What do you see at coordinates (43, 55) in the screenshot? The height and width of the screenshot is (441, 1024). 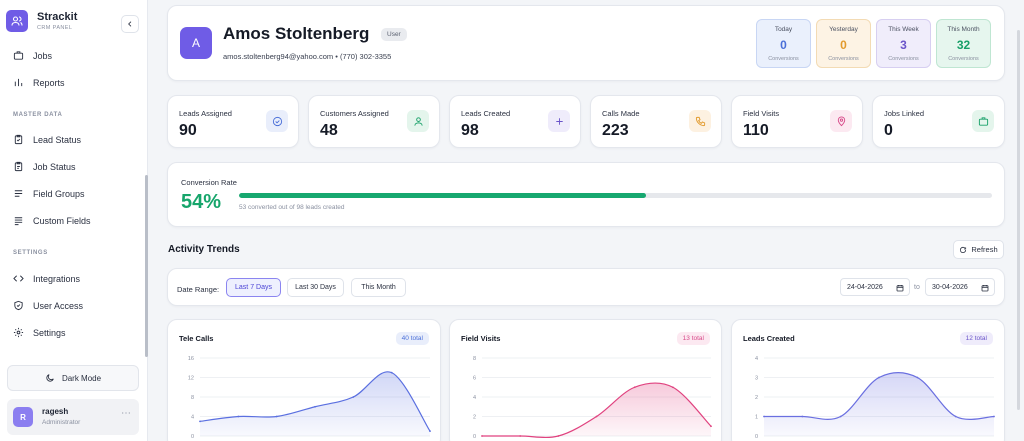 I see `sidebar-item-label: Jobs` at bounding box center [43, 55].